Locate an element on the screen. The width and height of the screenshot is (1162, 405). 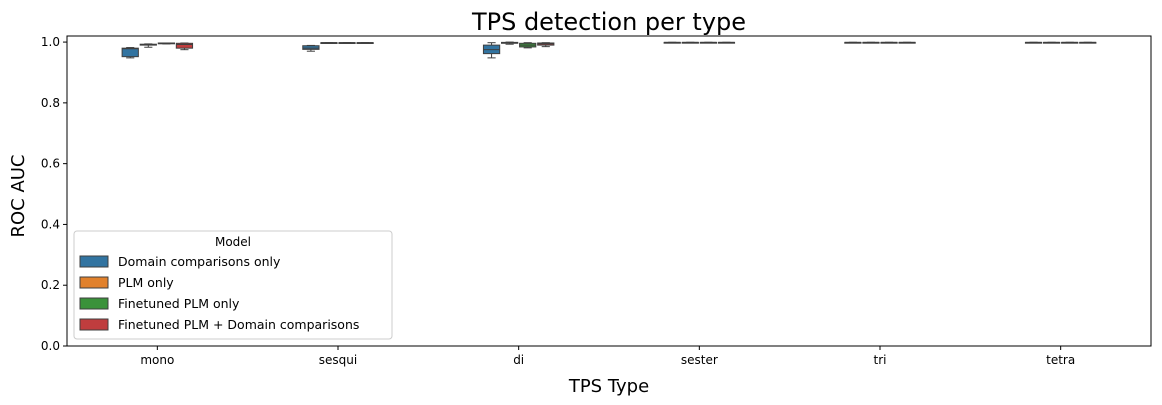
plot-area is located at coordinates (609, 50).